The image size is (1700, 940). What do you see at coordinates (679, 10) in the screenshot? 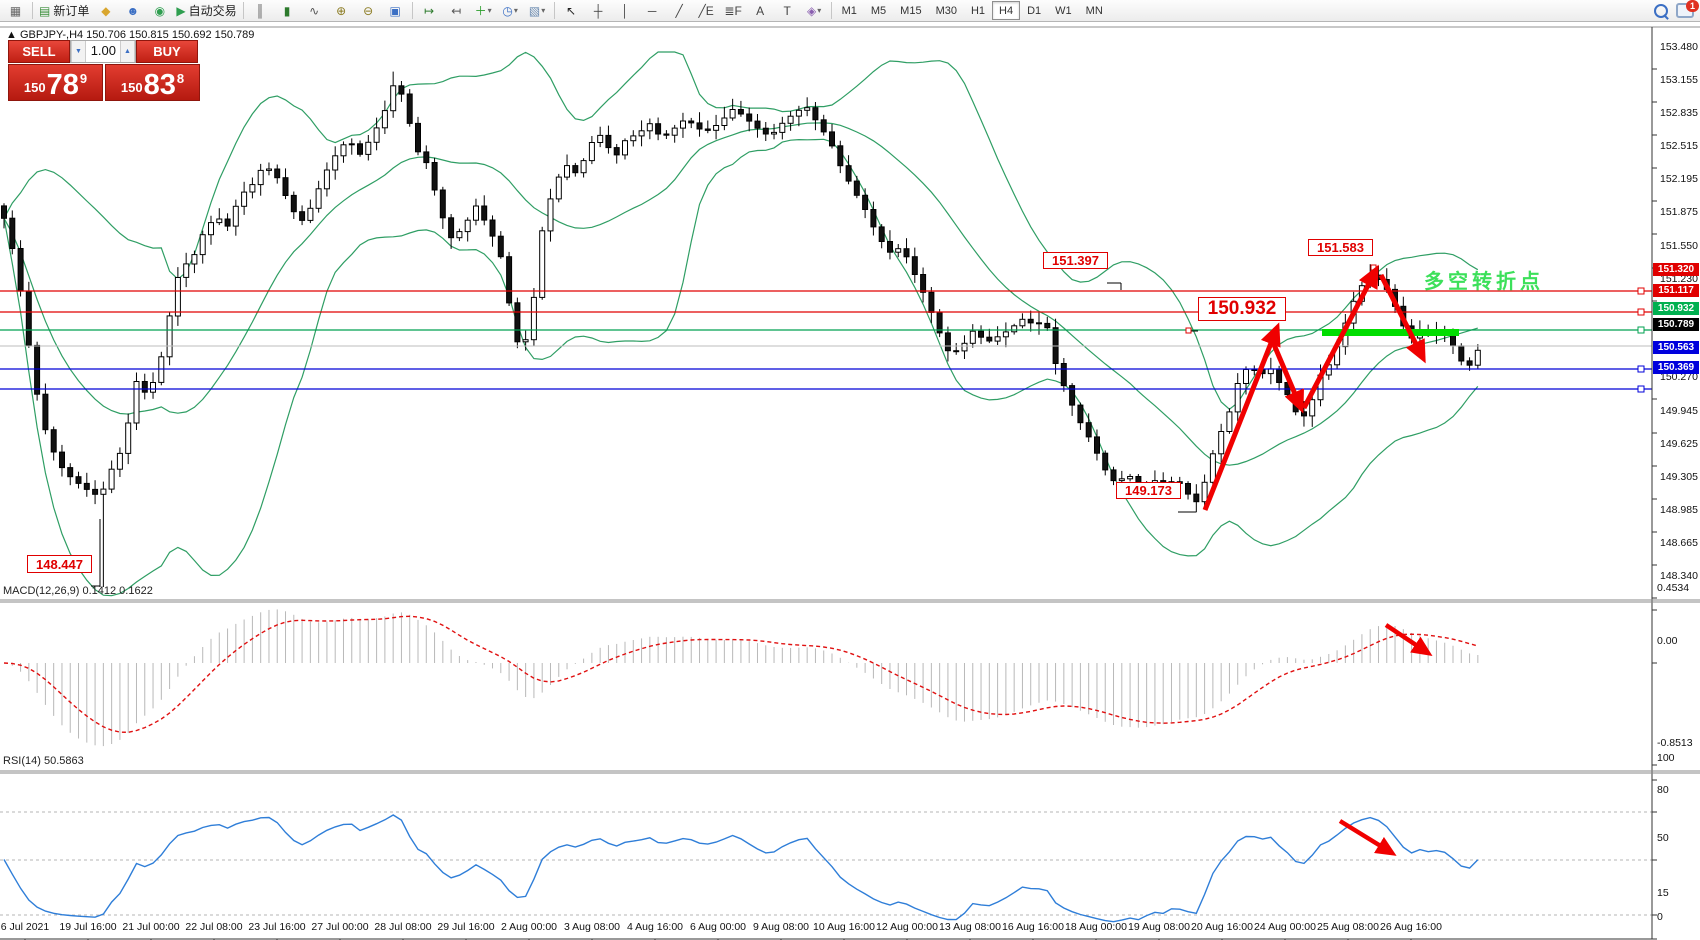
I see `trendline-icon: ╱` at bounding box center [679, 10].